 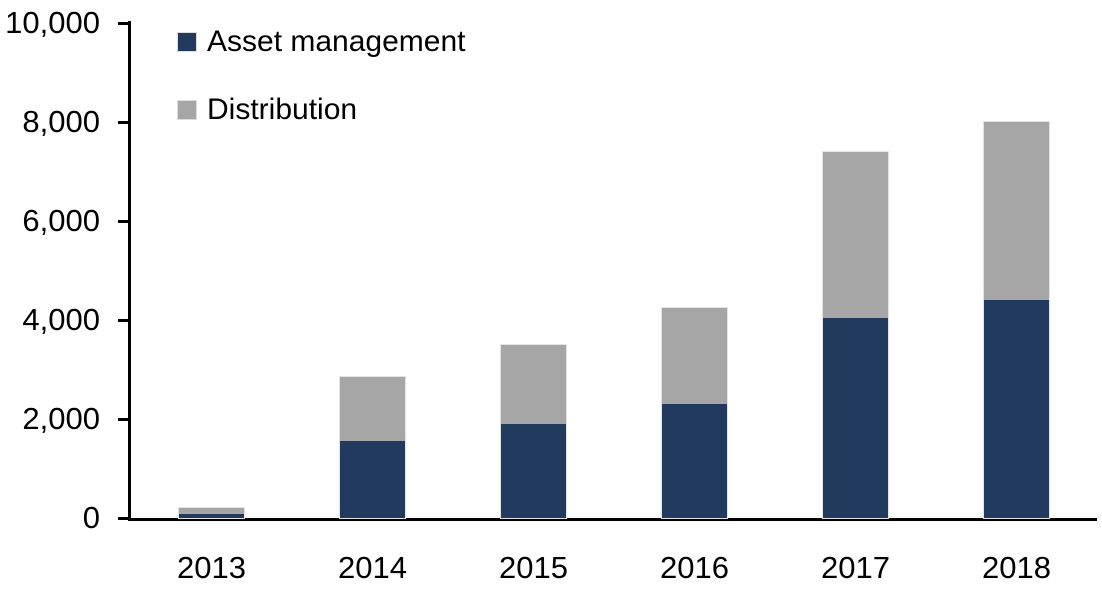 What do you see at coordinates (694, 356) in the screenshot?
I see `bar-segment-2016-distribution` at bounding box center [694, 356].